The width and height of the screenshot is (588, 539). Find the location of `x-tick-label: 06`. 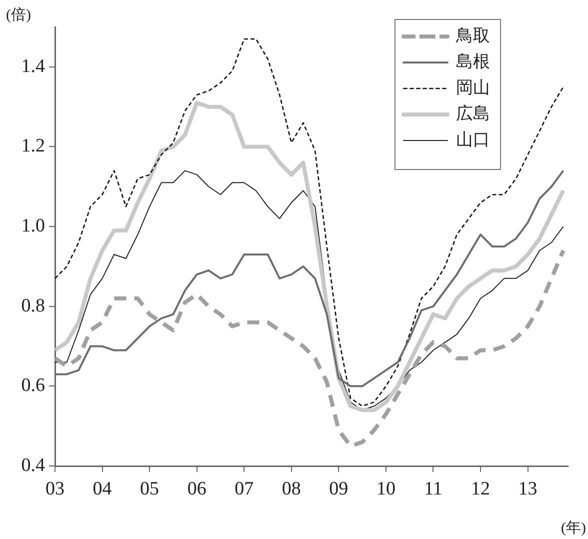

x-tick-label: 06 is located at coordinates (196, 489).